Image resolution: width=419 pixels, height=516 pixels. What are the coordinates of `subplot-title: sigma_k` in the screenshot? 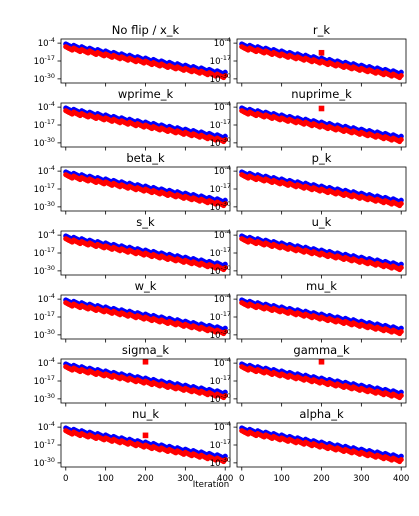 It's located at (145, 350).